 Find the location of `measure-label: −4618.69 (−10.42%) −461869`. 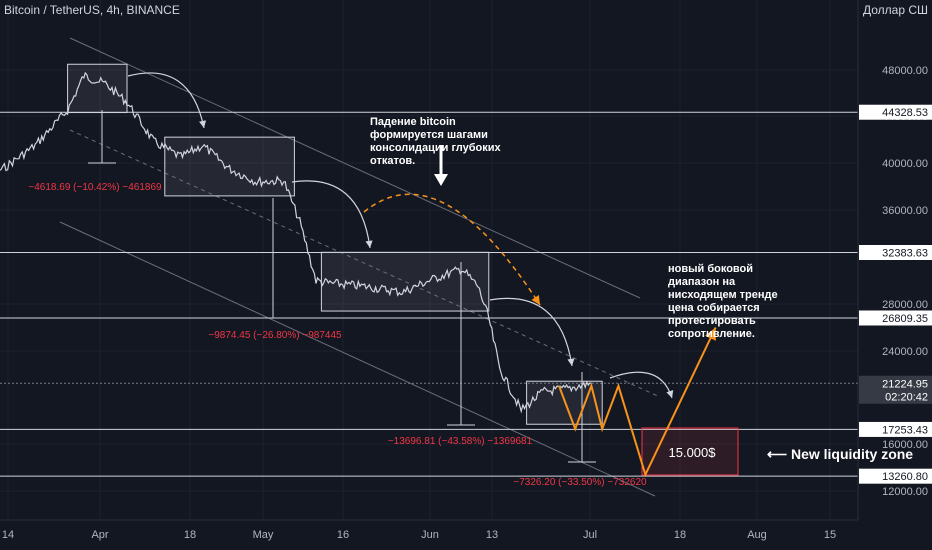

measure-label: −4618.69 (−10.42%) −461869 is located at coordinates (95, 187).